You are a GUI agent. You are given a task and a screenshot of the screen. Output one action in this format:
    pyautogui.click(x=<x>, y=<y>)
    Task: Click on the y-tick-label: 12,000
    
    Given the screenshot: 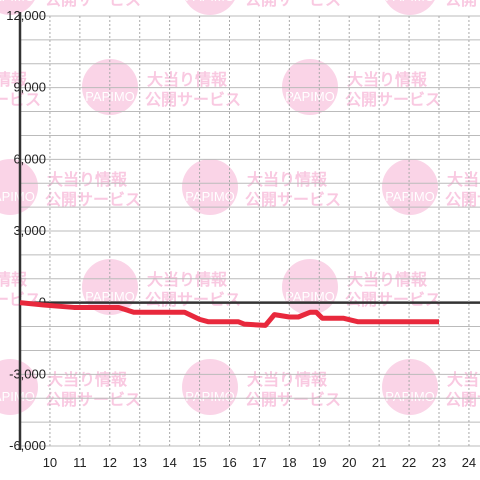 What is the action you would take?
    pyautogui.click(x=26, y=15)
    